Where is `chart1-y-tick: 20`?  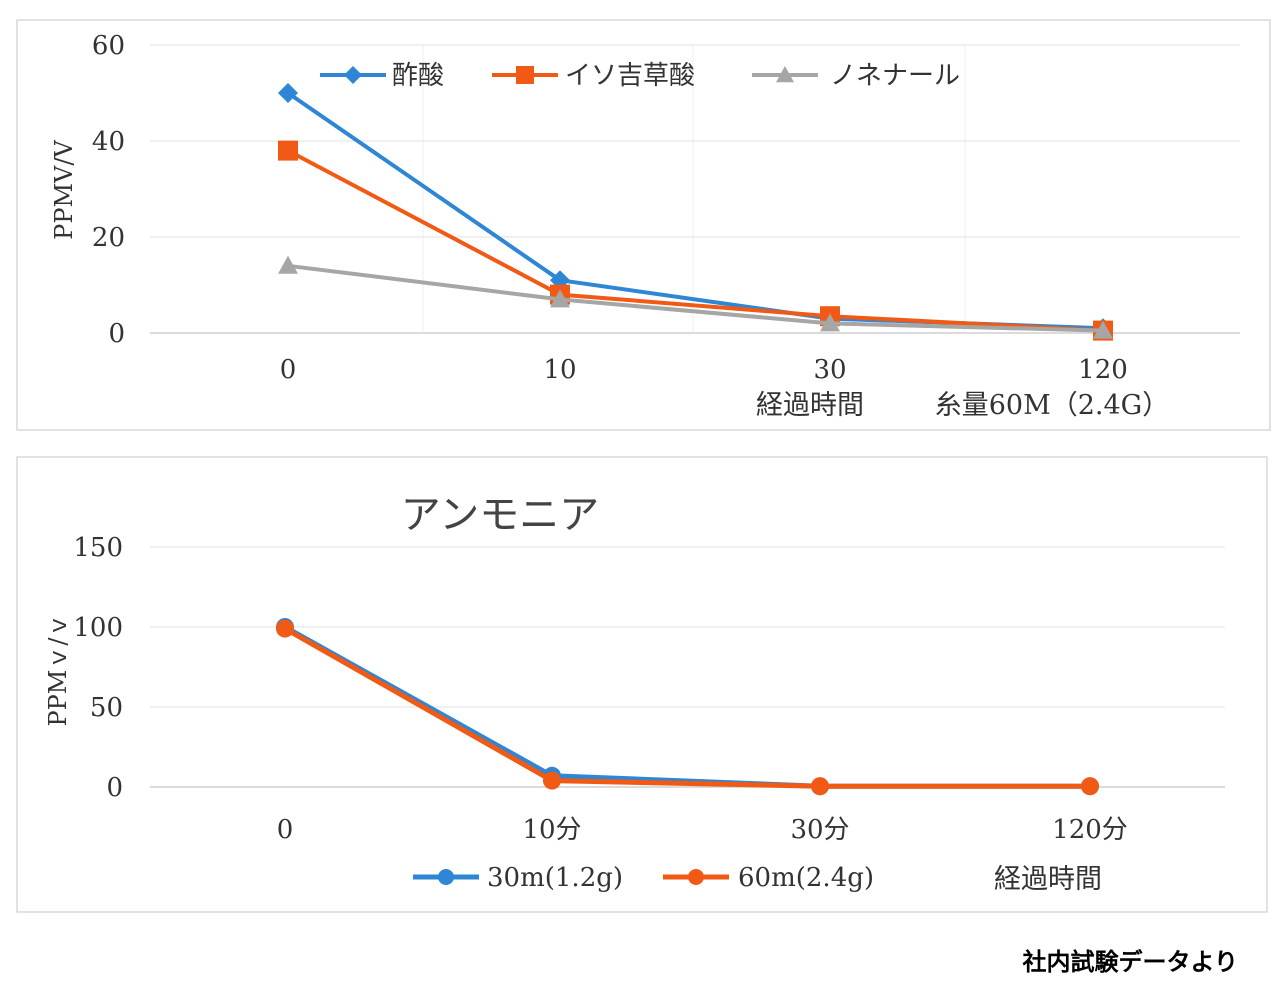
chart1-y-tick: 20 is located at coordinates (108, 238).